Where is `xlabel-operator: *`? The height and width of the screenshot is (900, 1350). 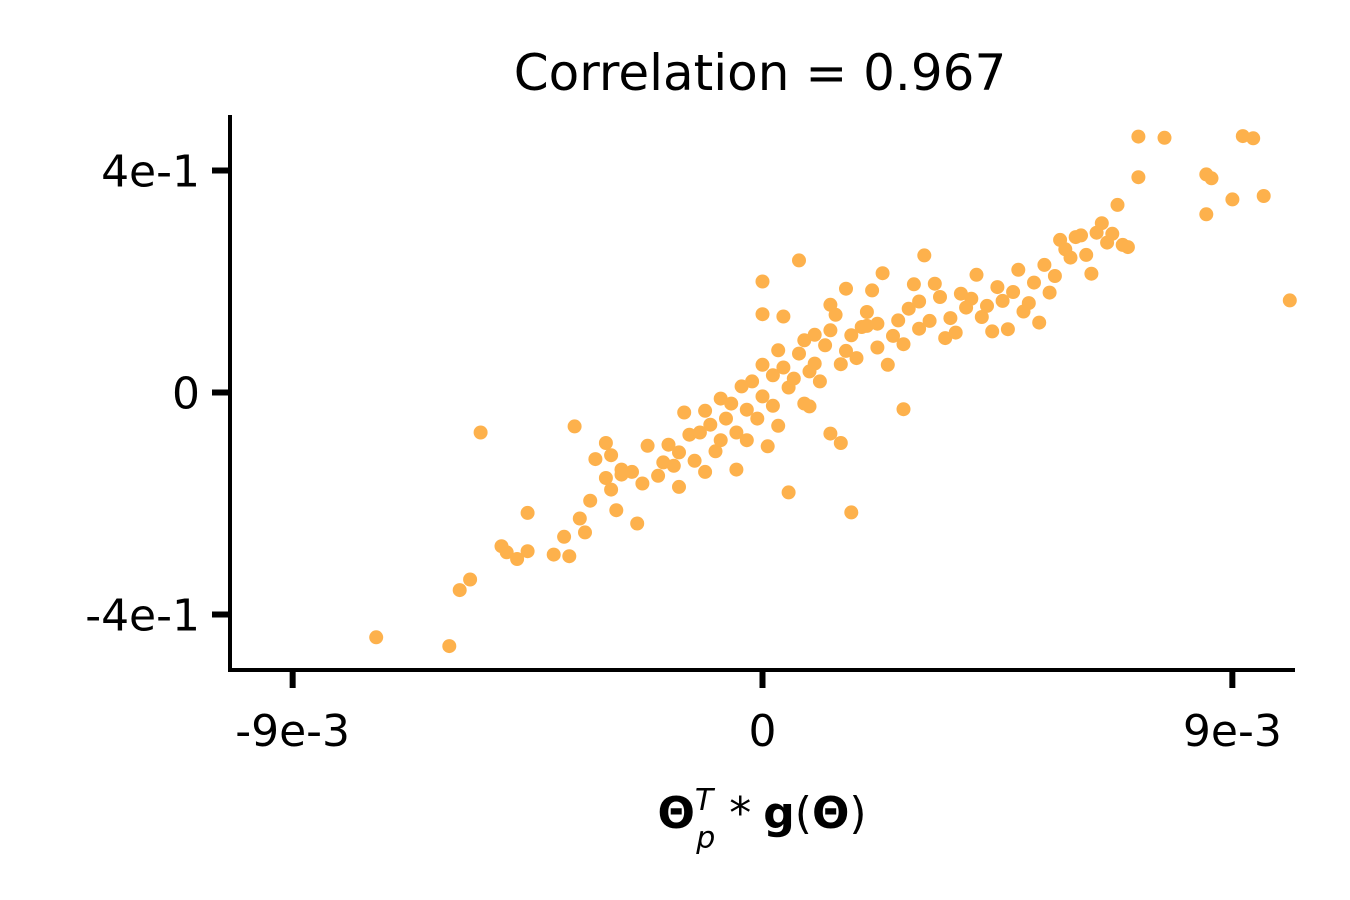
xlabel-operator: * is located at coordinates (740, 813).